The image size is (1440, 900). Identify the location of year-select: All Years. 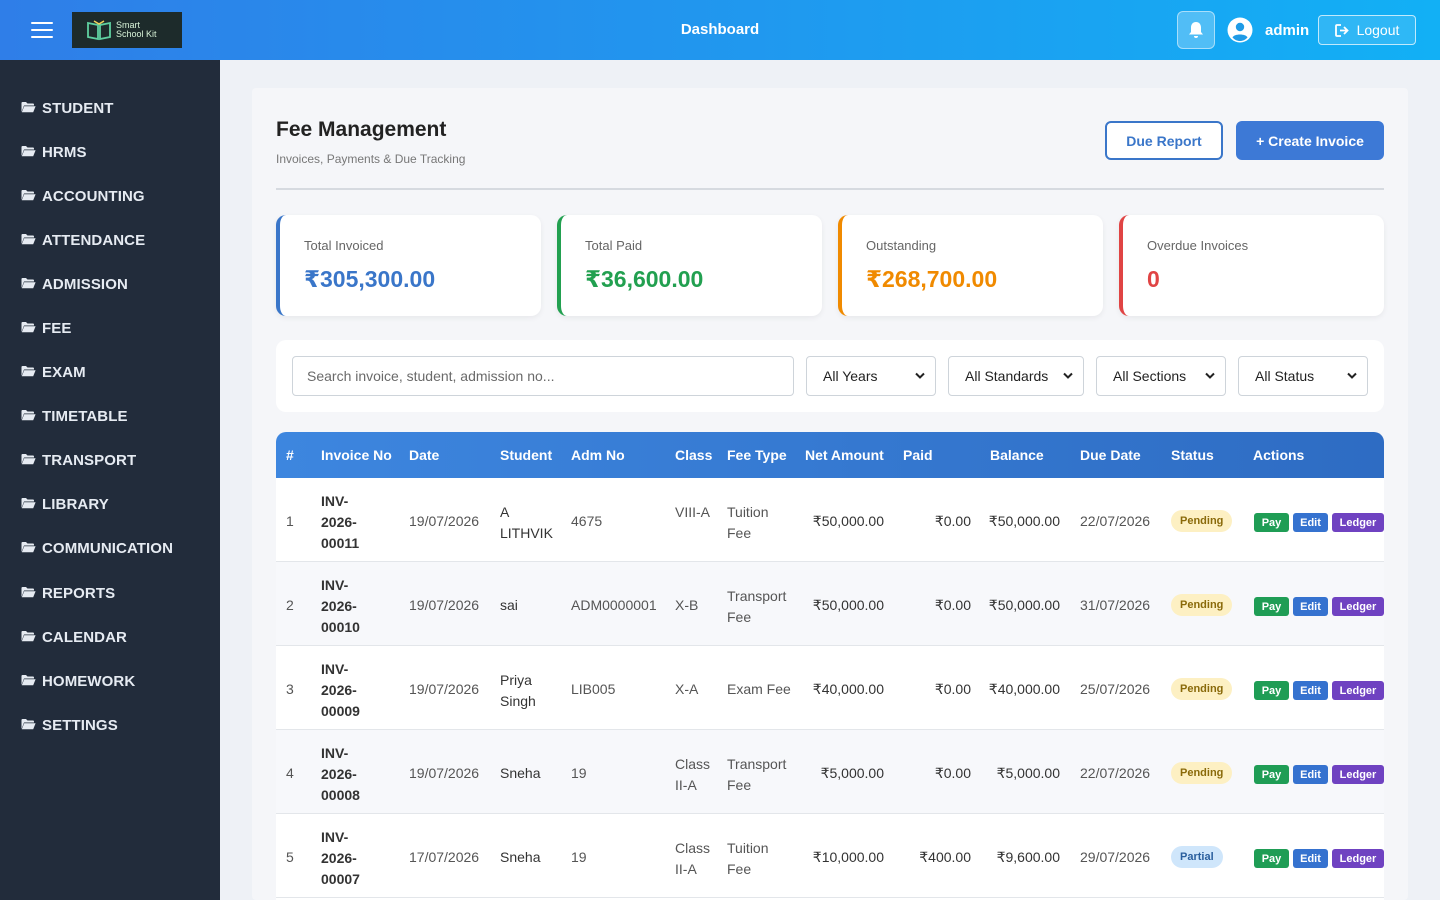
(871, 376).